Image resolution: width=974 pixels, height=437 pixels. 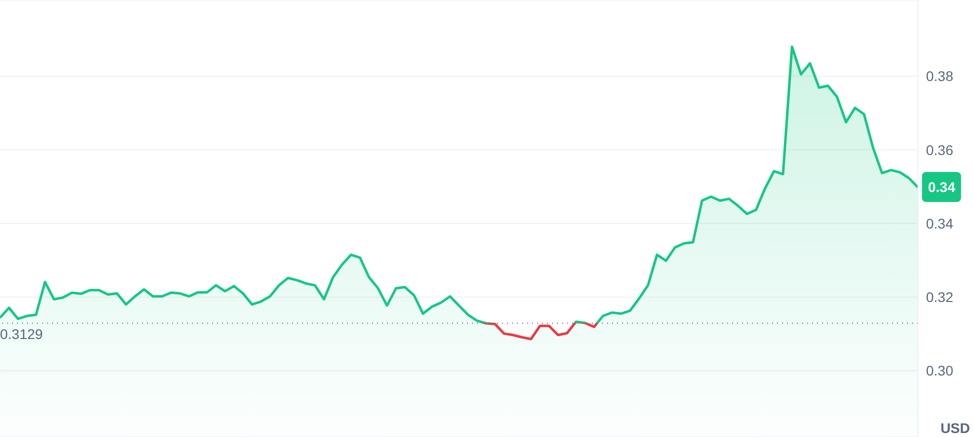 What do you see at coordinates (940, 150) in the screenshot?
I see `y-tick-label: 0.36` at bounding box center [940, 150].